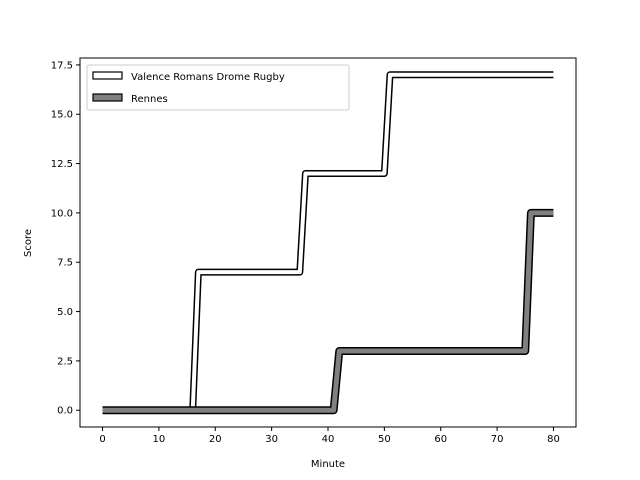 The width and height of the screenshot is (640, 480). Describe the element at coordinates (208, 77) in the screenshot. I see `legend-label-valence: Valence Romans Drome Rugby` at that location.